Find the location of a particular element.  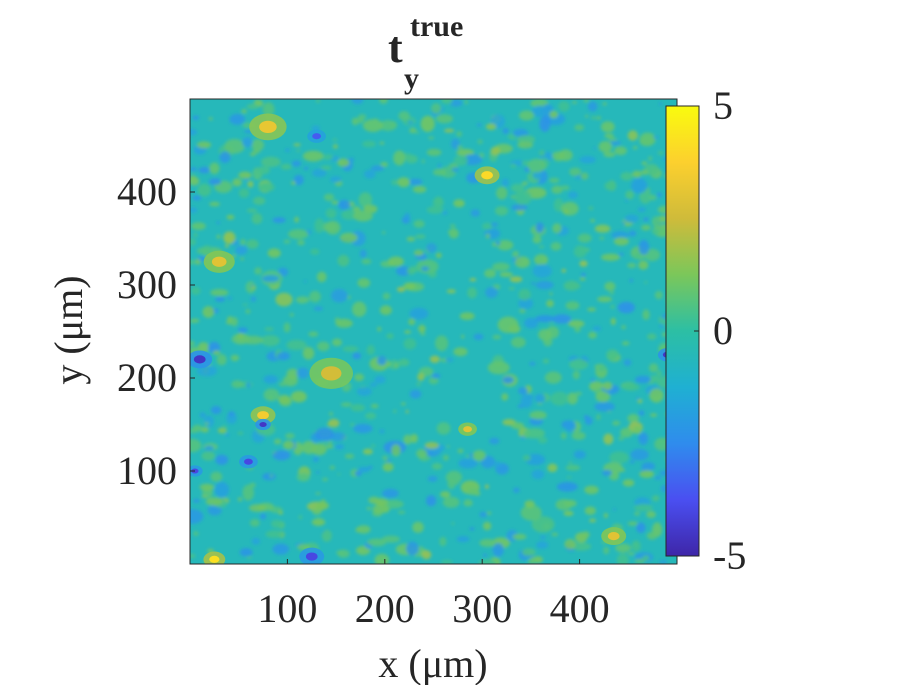

y-tick-label: 200 is located at coordinates (147, 377).